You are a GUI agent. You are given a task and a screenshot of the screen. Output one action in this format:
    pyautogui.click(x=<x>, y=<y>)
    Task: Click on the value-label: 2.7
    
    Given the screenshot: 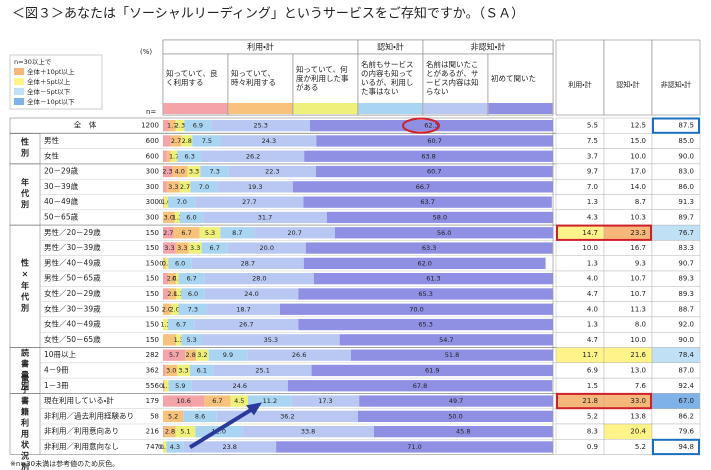 What is the action you would take?
    pyautogui.click(x=185, y=187)
    